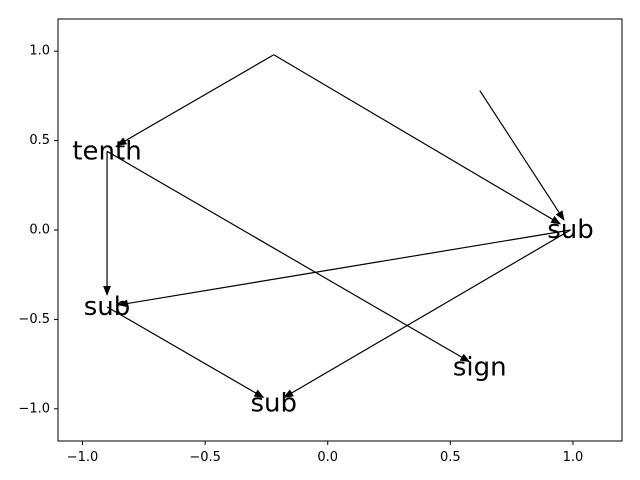 The width and height of the screenshot is (640, 480). I want to click on x-tick-label: 0.5, so click(450, 457).